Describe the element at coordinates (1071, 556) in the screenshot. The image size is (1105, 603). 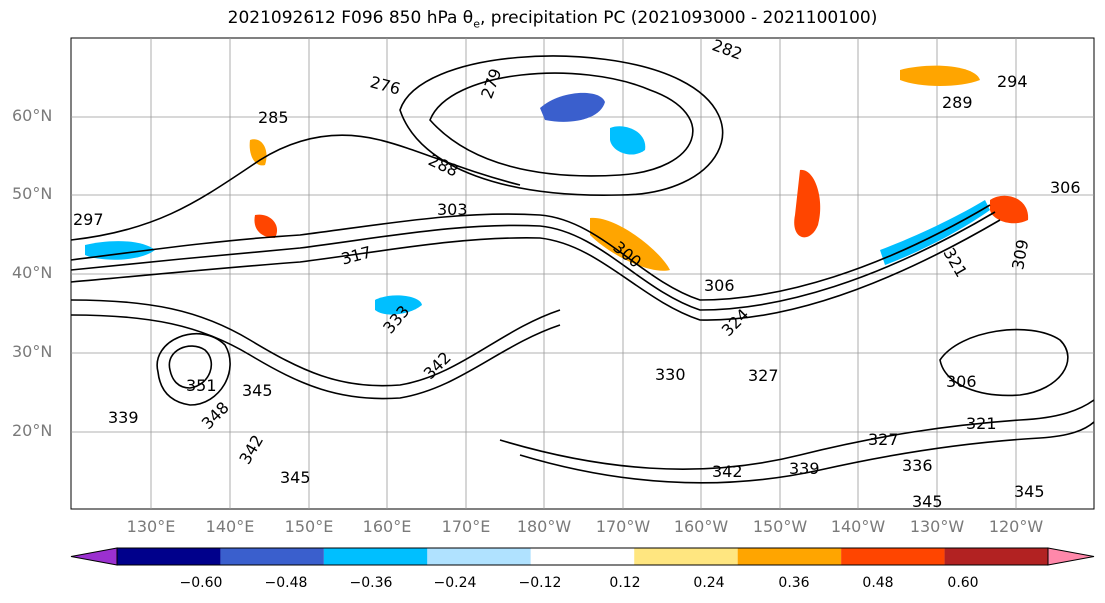
I see `colorbar-extend-high` at that location.